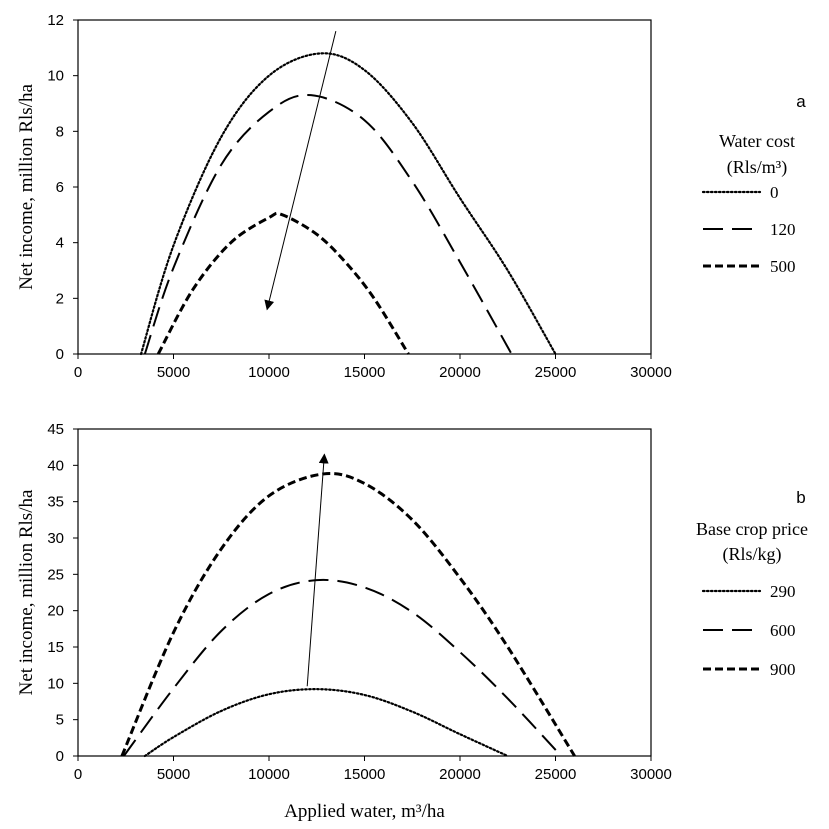 The image size is (829, 829). I want to click on panel-a-y-tick-label-3: 6, so click(60, 187).